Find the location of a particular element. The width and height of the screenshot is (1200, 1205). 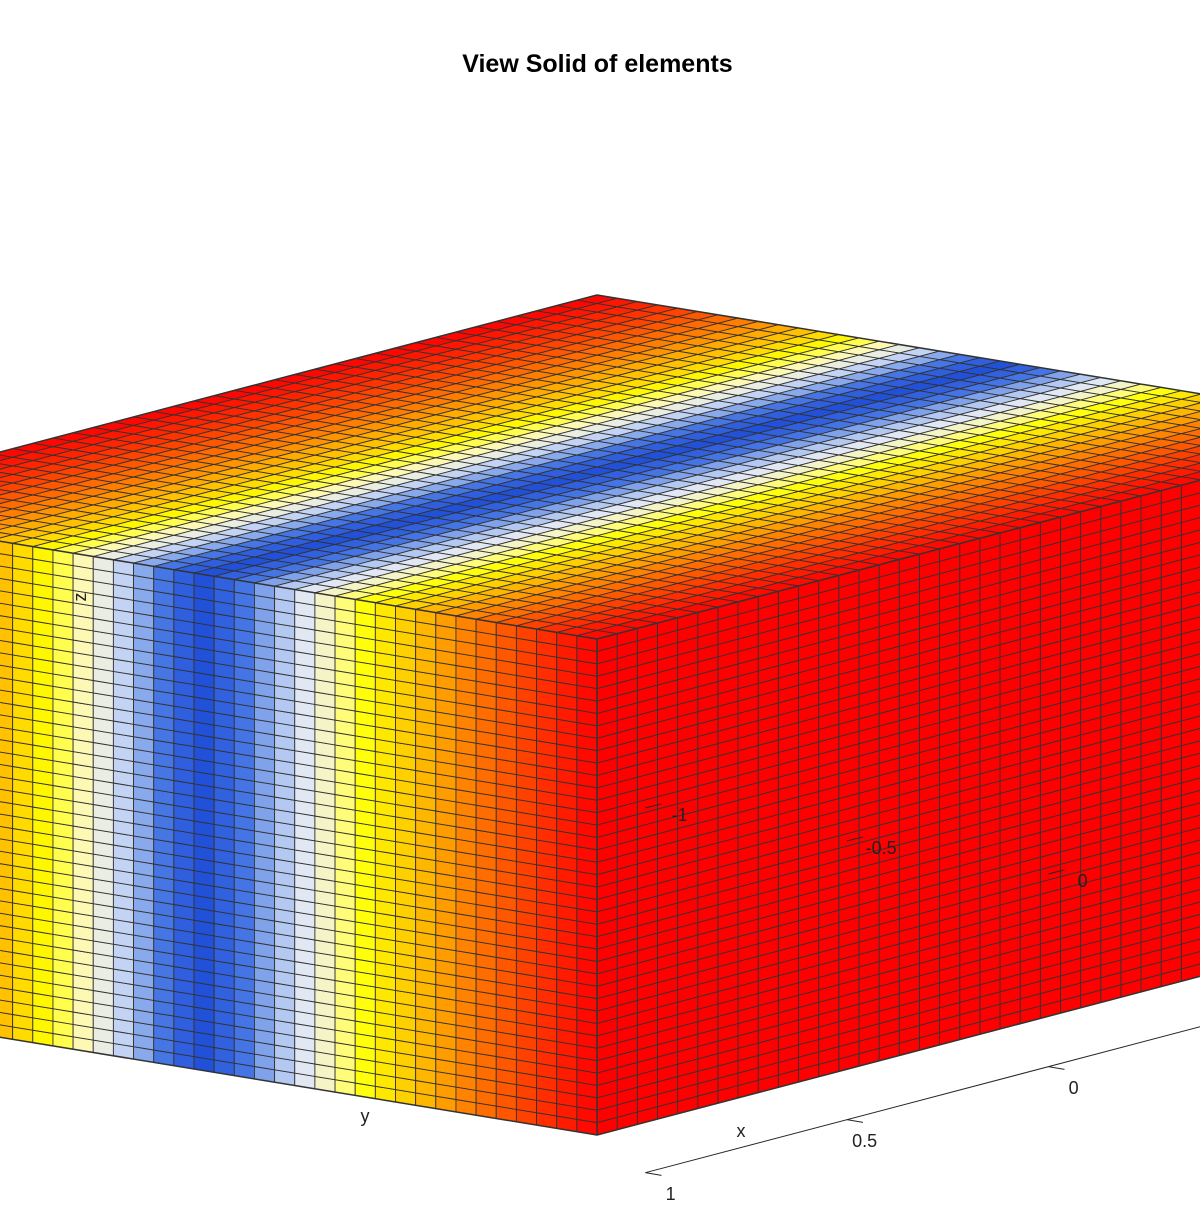

y-tick-label: 0.5 is located at coordinates (864, 1141).